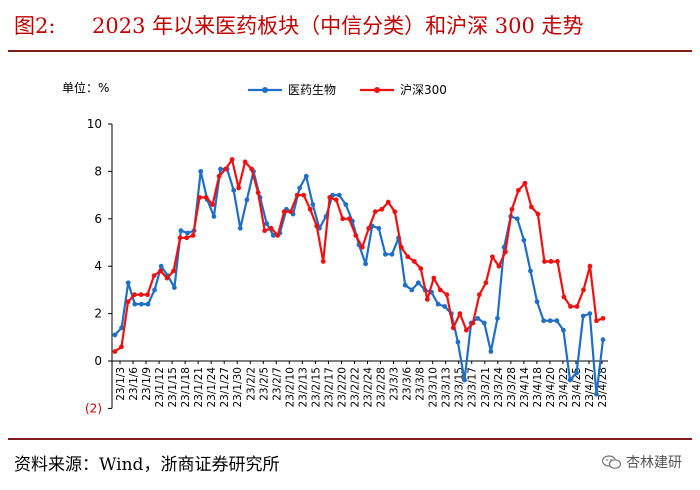  What do you see at coordinates (342, 387) in the screenshot?
I see `x-tick-label: 23/2/20` at bounding box center [342, 387].